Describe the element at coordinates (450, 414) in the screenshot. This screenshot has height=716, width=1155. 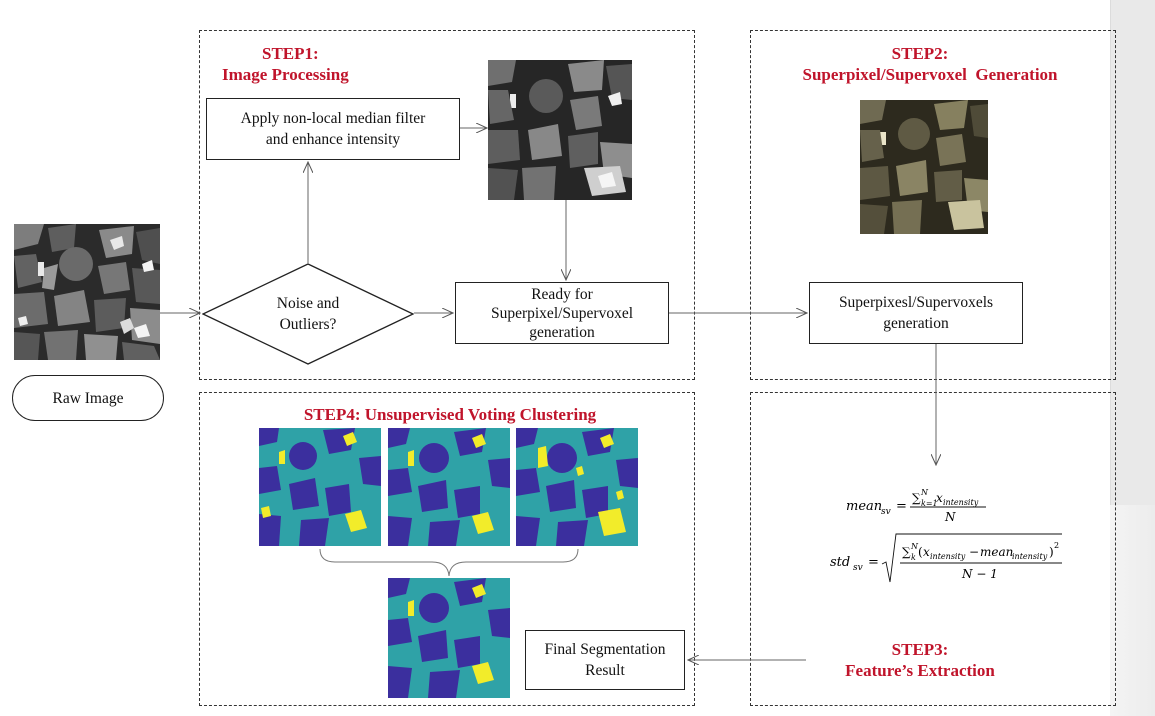
I see `step4-title: STEP4: Unsupervised Voting Clustering` at that location.